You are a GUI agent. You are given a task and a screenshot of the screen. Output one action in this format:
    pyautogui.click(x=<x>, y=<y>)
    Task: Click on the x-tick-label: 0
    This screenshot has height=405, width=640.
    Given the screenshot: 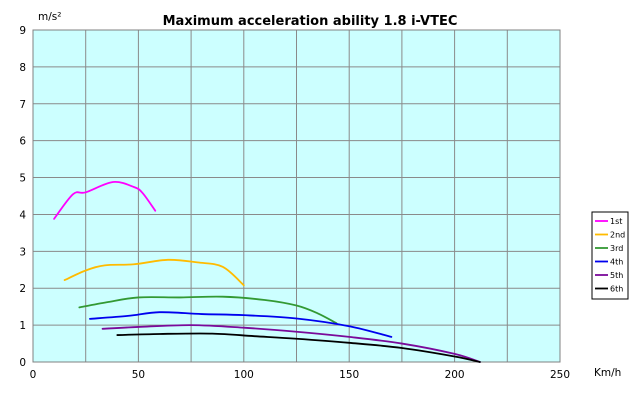 What is the action you would take?
    pyautogui.click(x=33, y=375)
    